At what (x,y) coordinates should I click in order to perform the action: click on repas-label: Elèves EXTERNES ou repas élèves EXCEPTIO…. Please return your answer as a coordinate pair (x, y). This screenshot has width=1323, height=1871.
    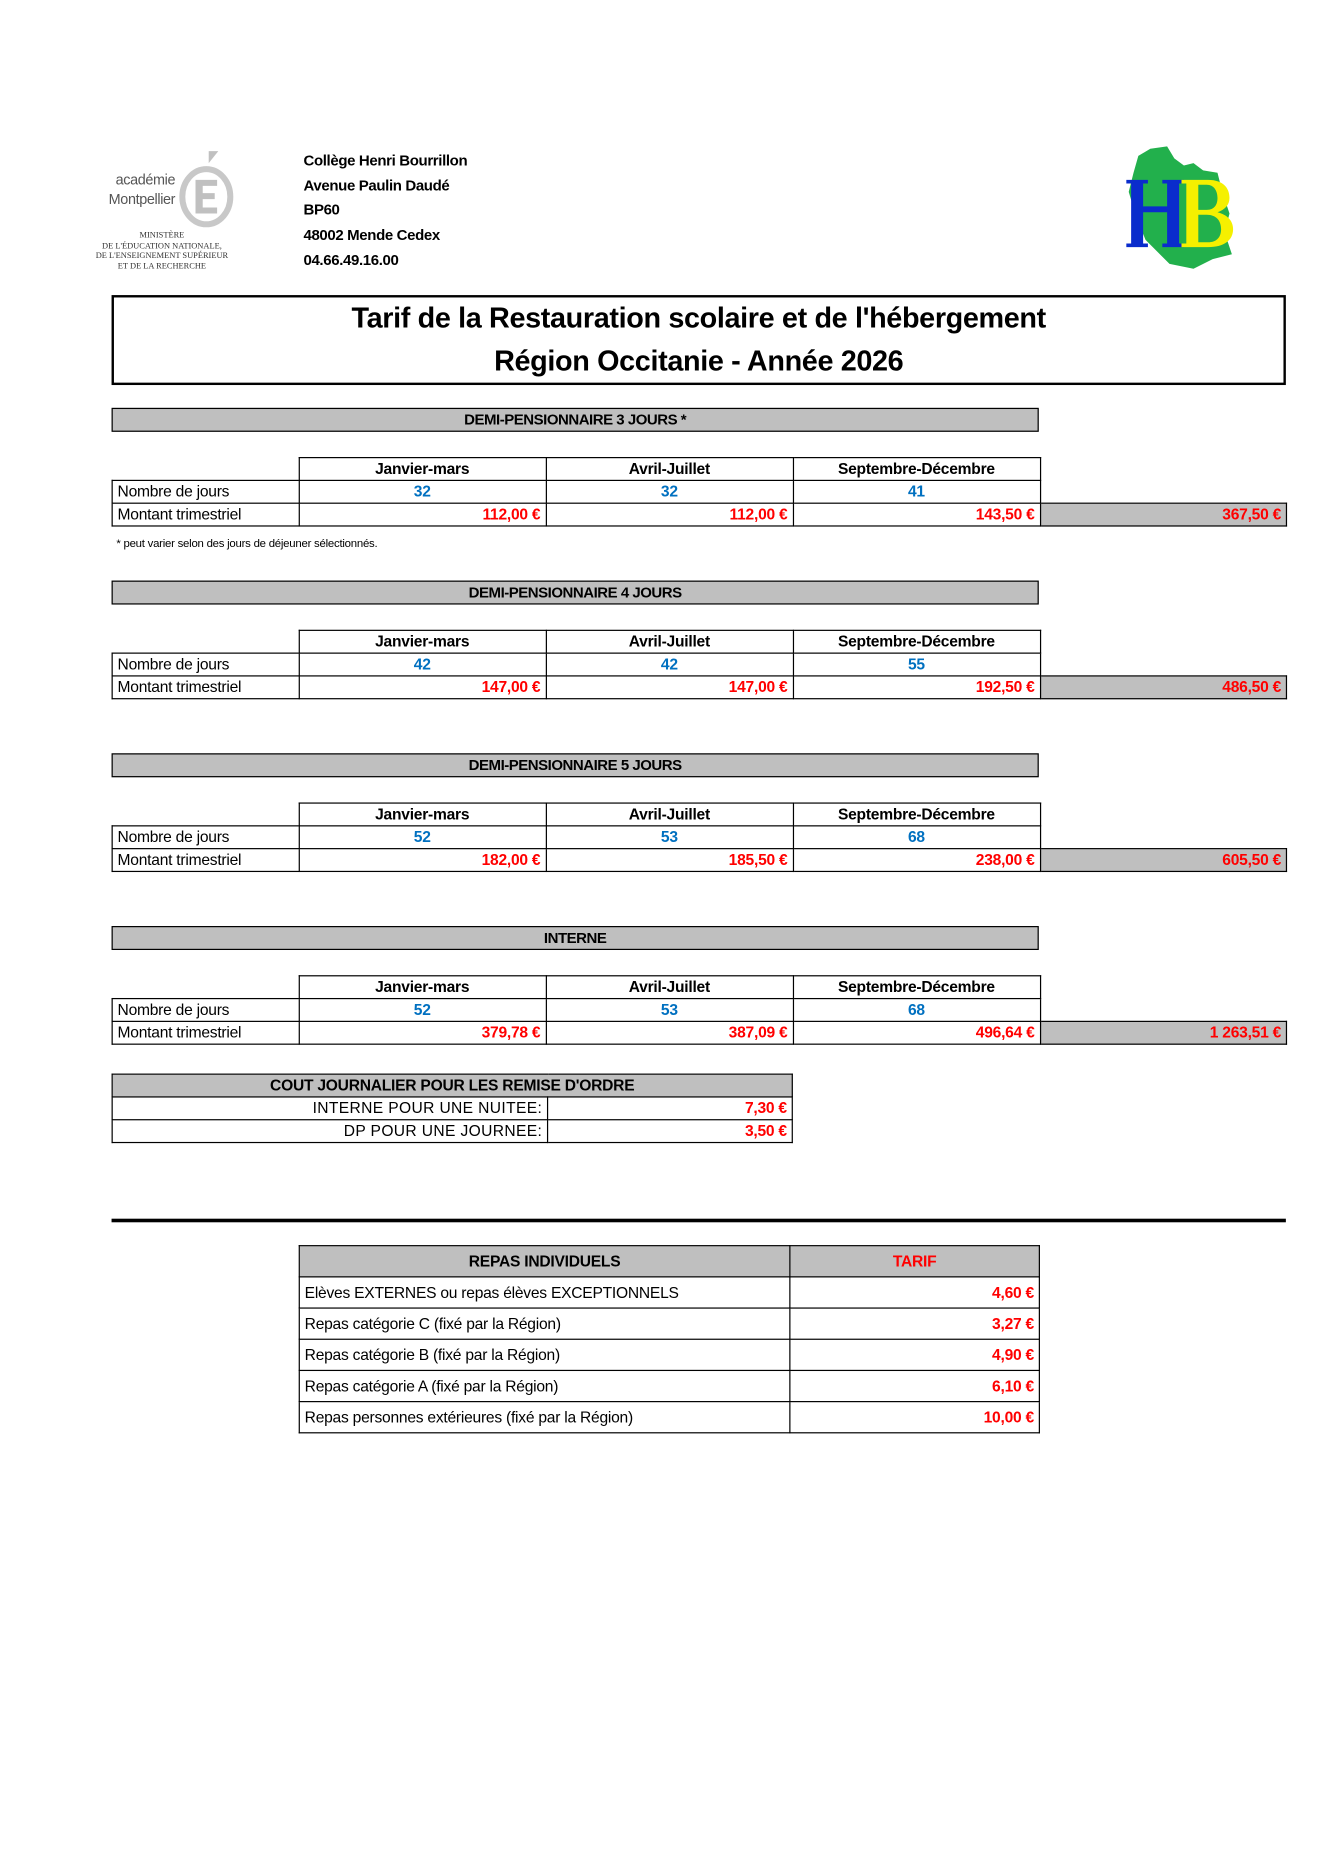
    Looking at the image, I should click on (544, 1292).